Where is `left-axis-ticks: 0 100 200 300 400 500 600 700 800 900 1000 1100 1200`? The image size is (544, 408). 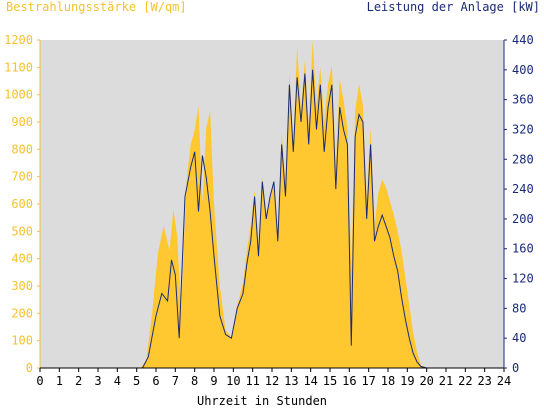 left-axis-ticks: 0 100 200 300 400 500 600 700 800 900 1000 1100 1200 is located at coordinates (22, 204).